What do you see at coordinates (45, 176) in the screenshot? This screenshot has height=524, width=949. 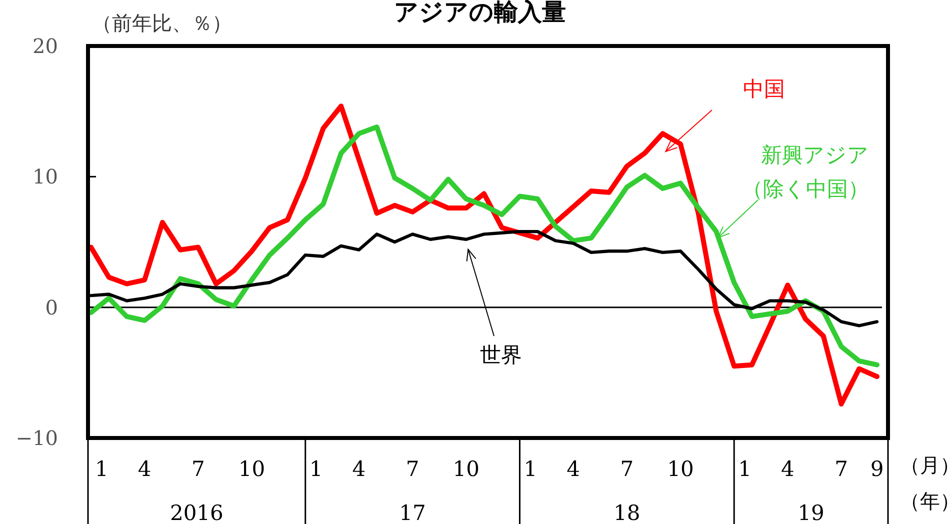 I see `y-tick-label: 10` at bounding box center [45, 176].